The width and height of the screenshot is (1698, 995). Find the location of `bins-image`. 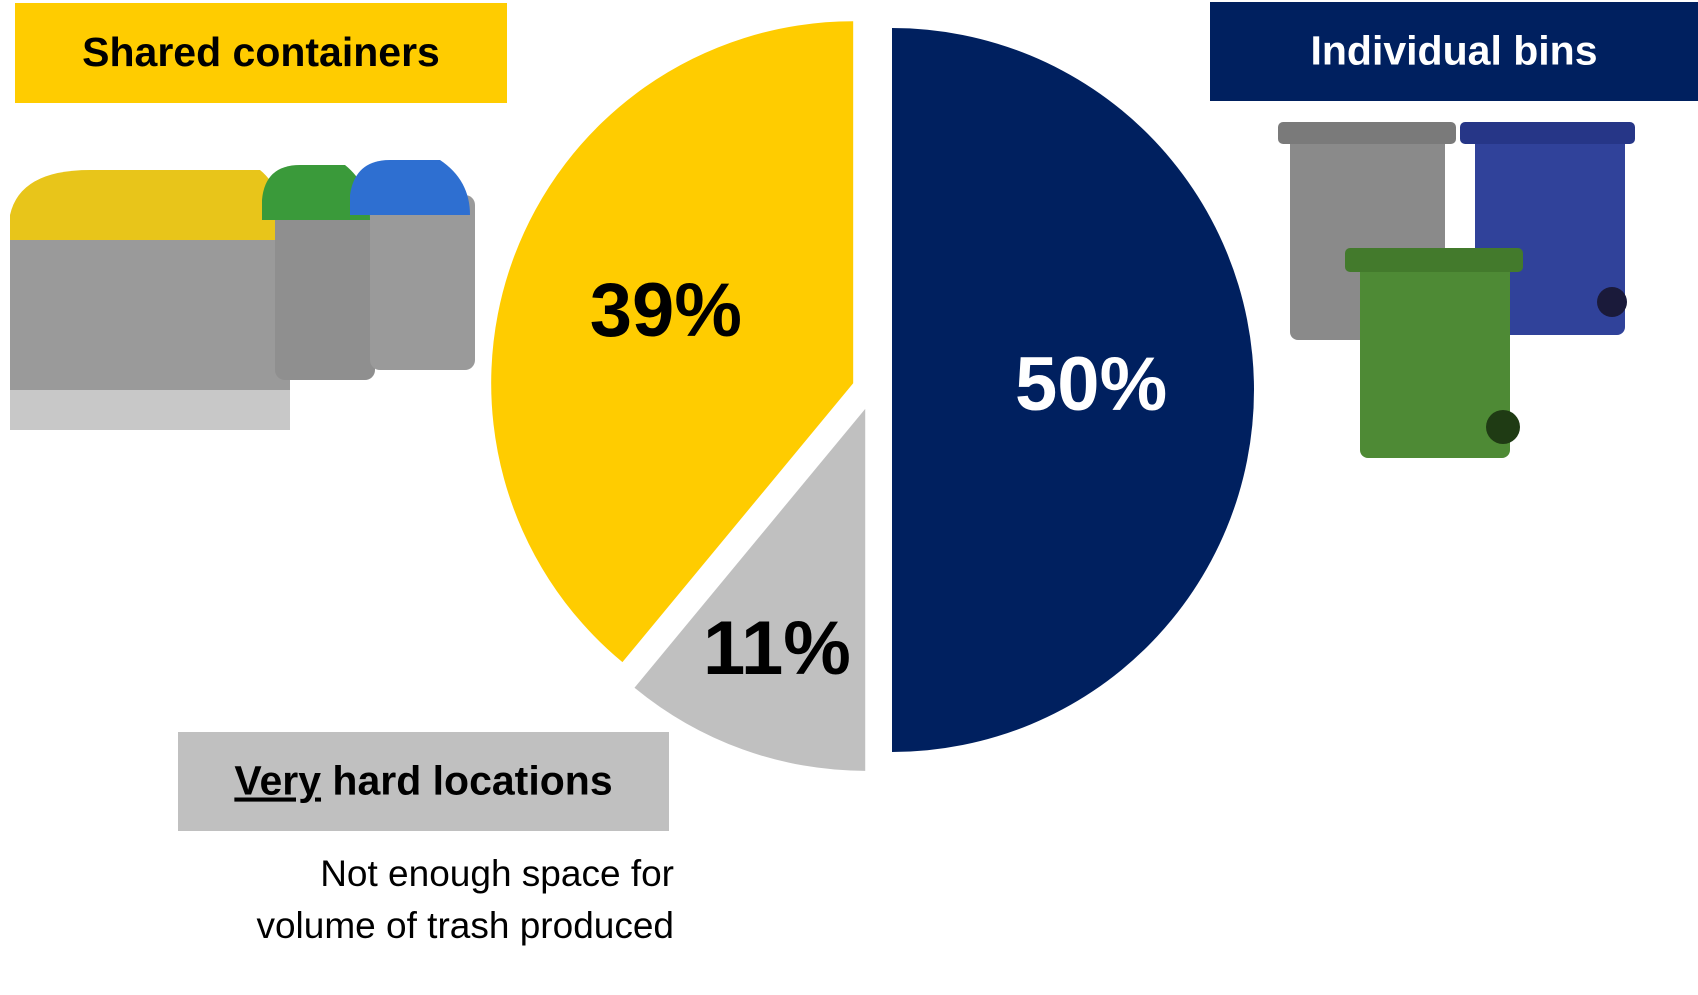

bins-image is located at coordinates (1456, 290).